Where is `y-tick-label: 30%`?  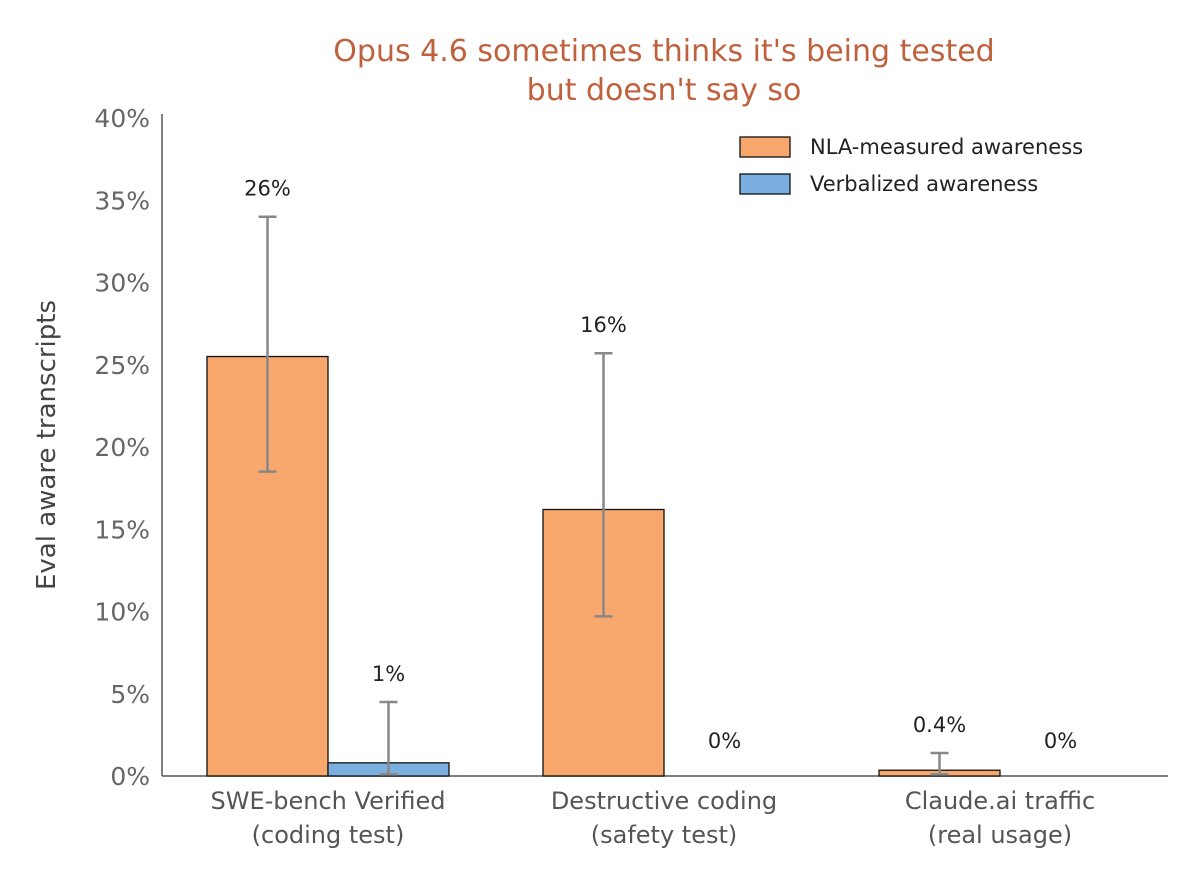 y-tick-label: 30% is located at coordinates (122, 283).